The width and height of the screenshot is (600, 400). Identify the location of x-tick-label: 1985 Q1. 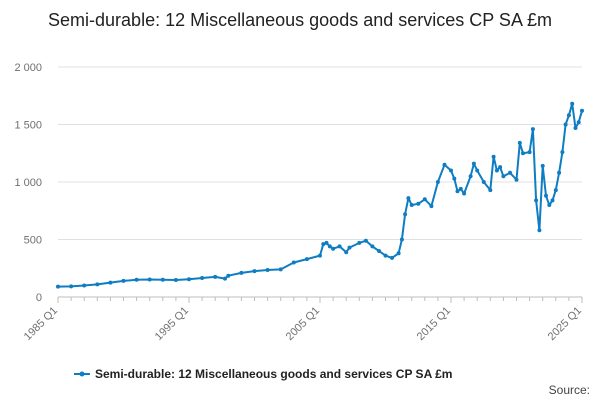
(41, 324).